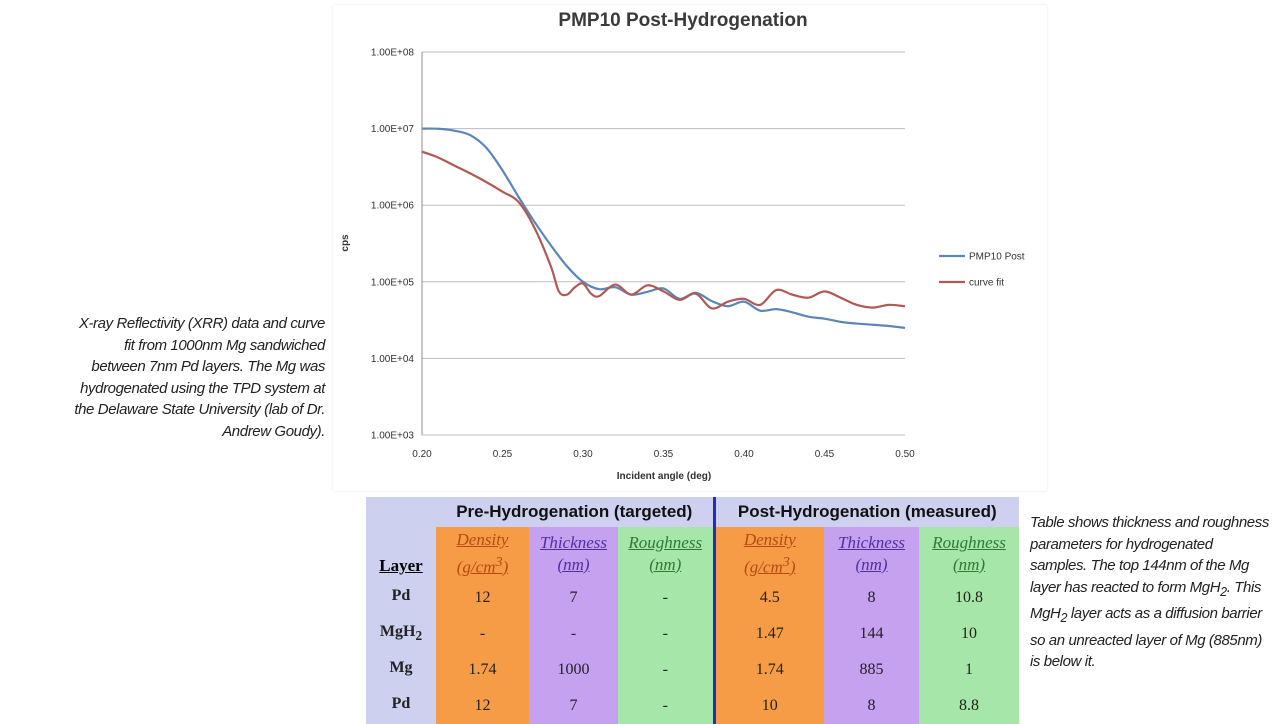 The width and height of the screenshot is (1280, 724). I want to click on legend-label: curve fit, so click(986, 283).